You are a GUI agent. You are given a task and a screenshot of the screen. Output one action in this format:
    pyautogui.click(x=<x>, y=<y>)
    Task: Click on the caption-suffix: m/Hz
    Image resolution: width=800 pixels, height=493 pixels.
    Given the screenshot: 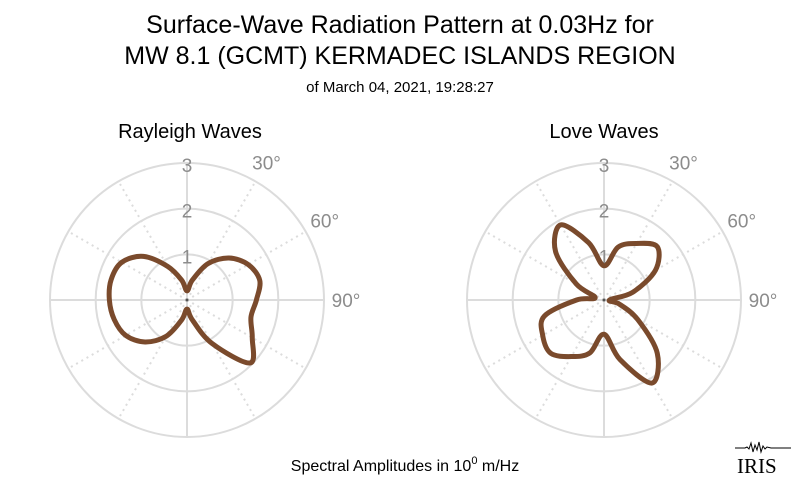 What is the action you would take?
    pyautogui.click(x=498, y=466)
    